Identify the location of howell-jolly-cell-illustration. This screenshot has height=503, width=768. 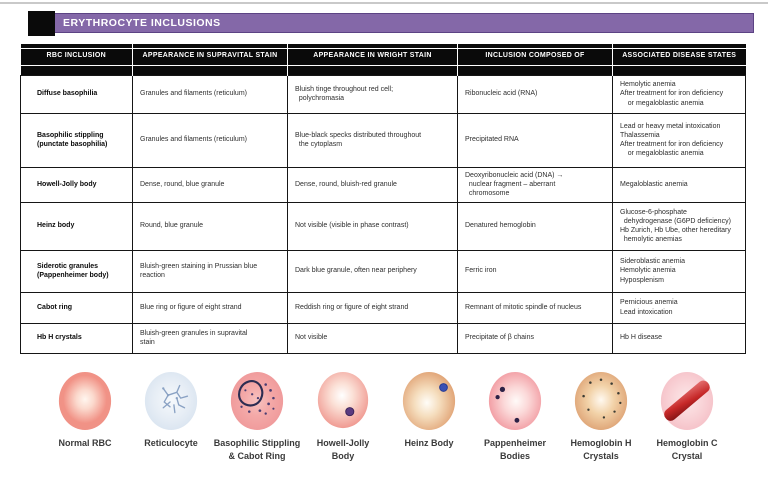
(343, 401).